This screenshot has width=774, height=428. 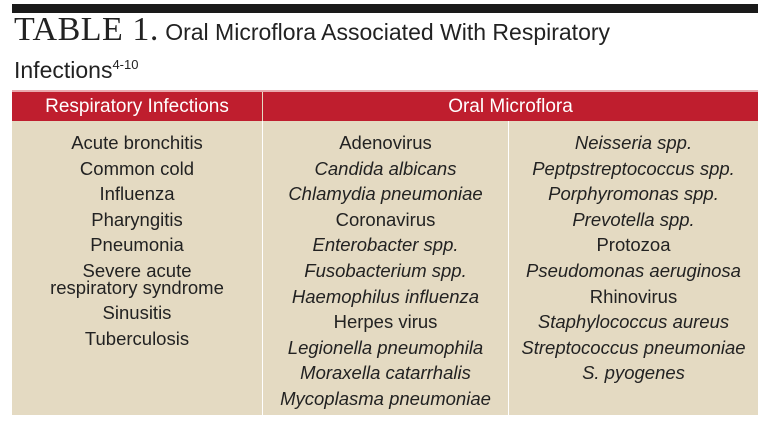 I want to click on header-oral-microflora: Oral Microflora, so click(x=510, y=106).